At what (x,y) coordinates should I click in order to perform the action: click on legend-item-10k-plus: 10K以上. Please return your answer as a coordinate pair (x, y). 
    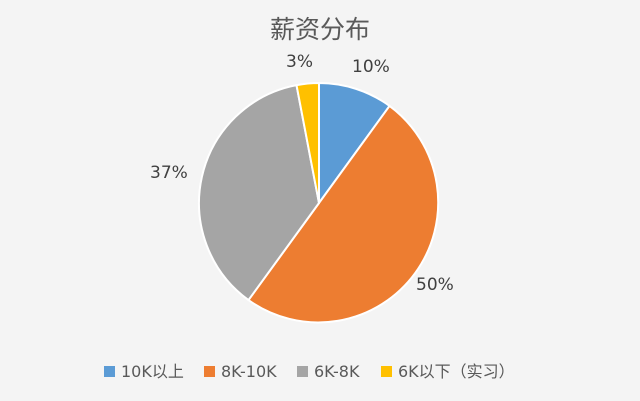
    Looking at the image, I should click on (144, 371).